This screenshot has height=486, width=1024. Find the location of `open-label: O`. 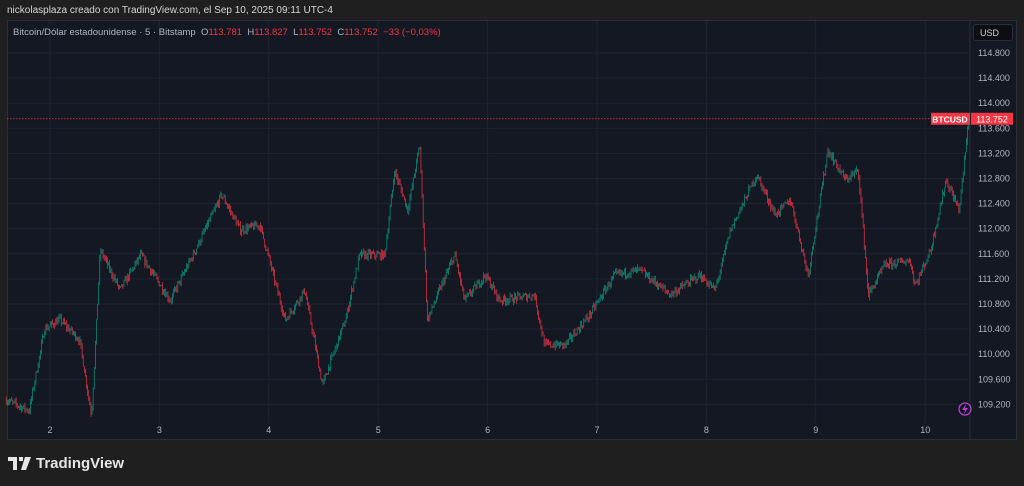

open-label: O is located at coordinates (205, 32).